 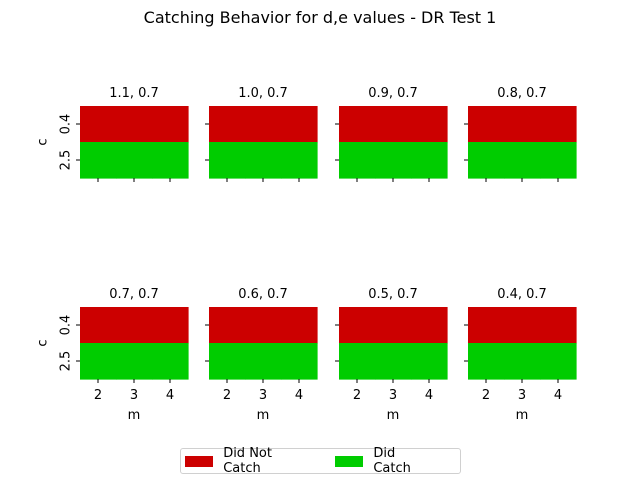 What do you see at coordinates (134, 294) in the screenshot?
I see `panel-5-title: 0.7, 0.7` at bounding box center [134, 294].